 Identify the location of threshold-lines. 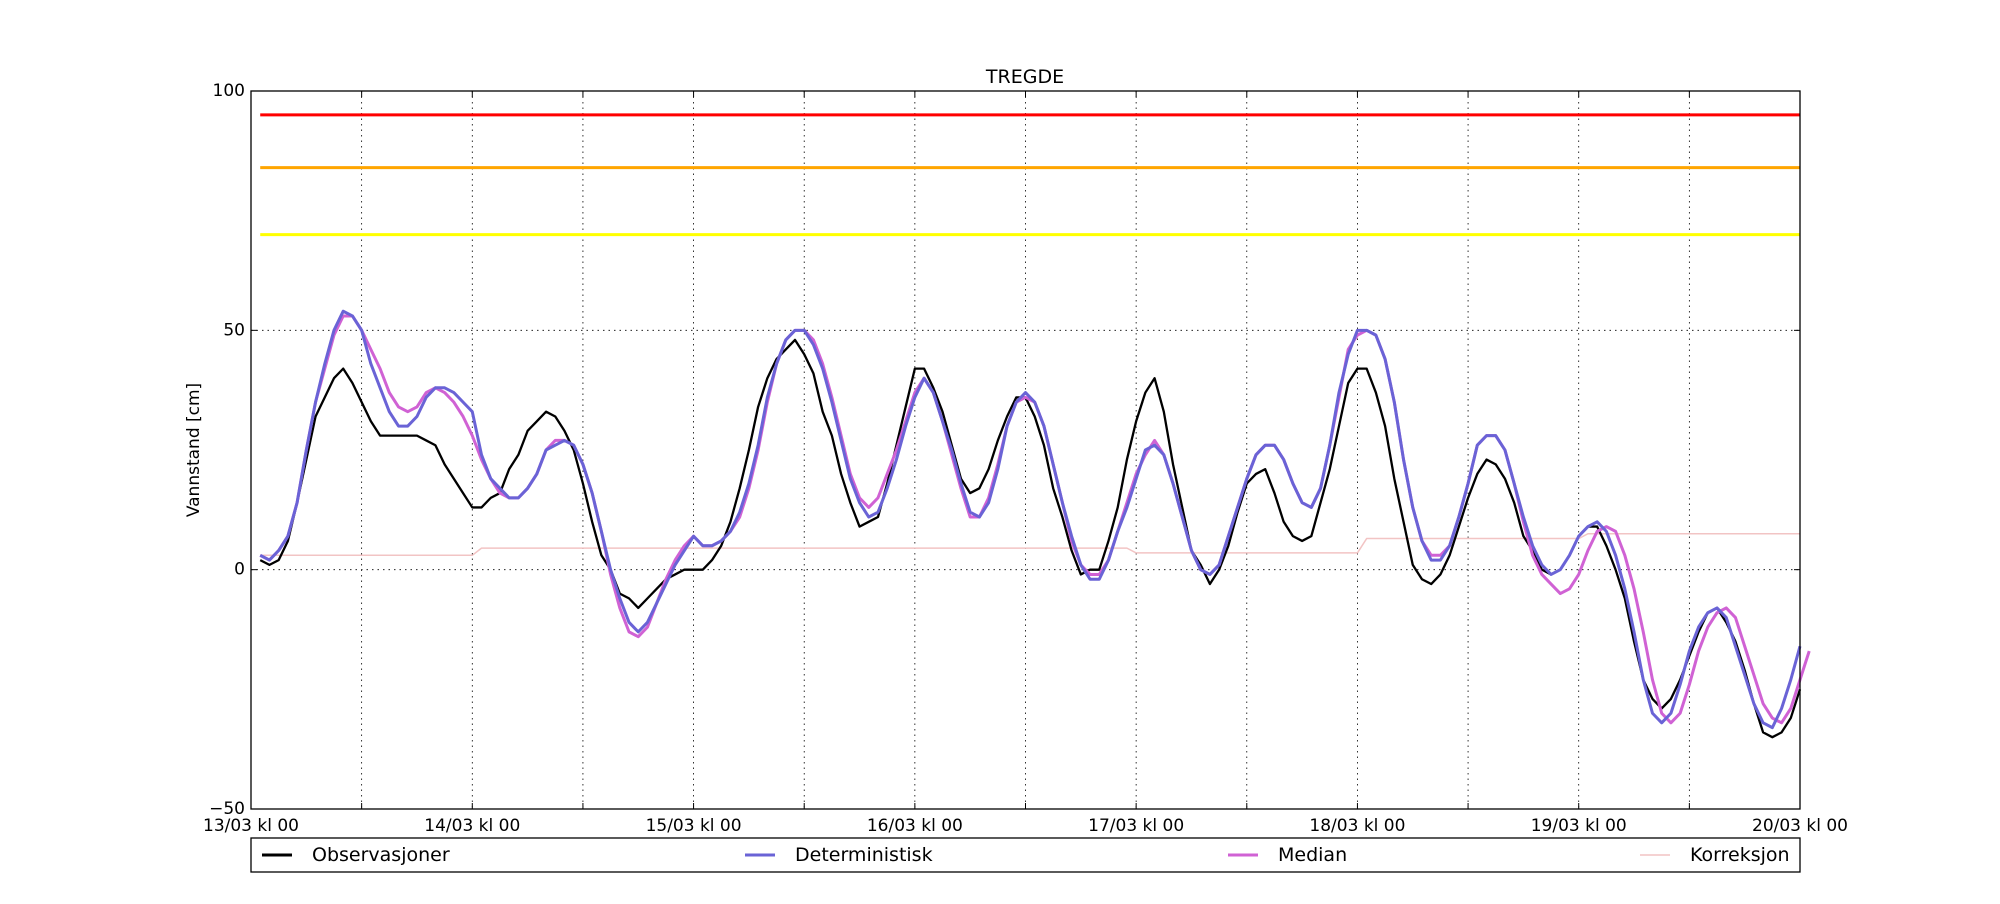
(1030, 175).